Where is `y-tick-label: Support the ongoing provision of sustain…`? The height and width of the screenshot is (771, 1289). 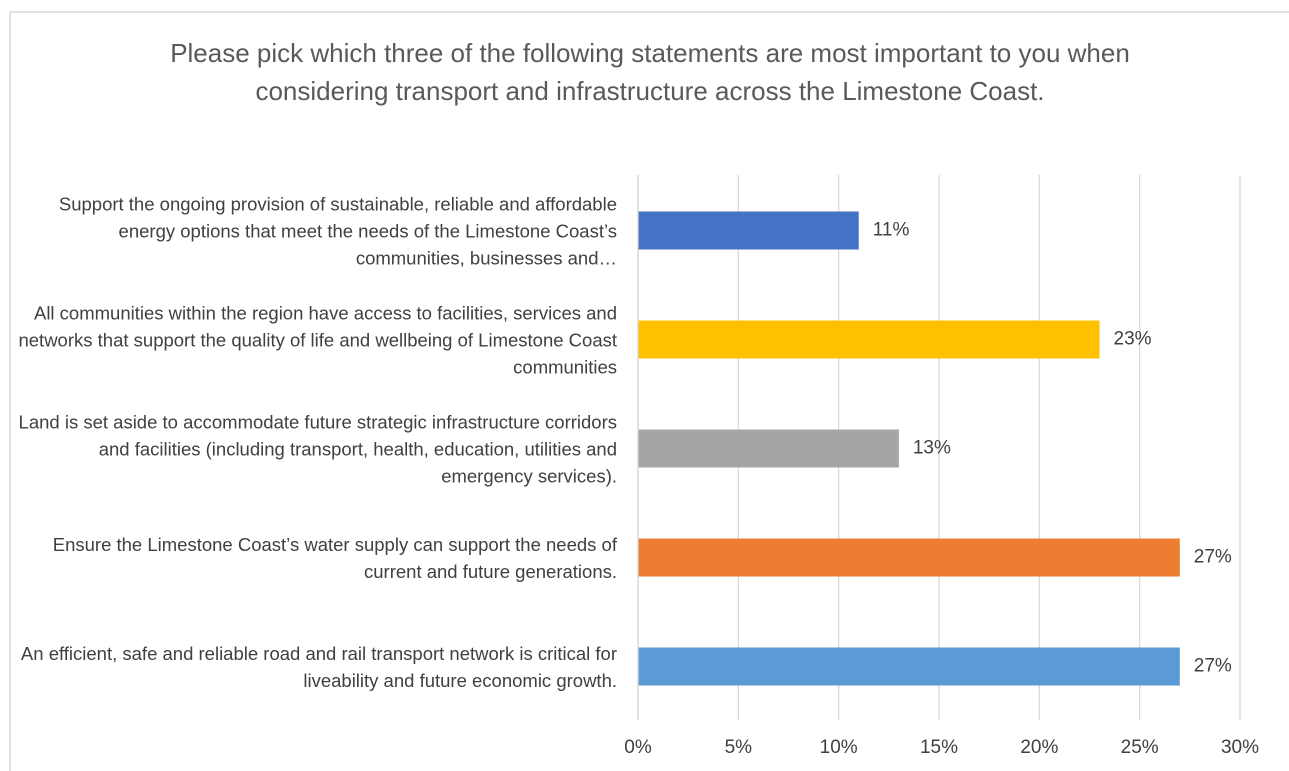
y-tick-label: Support the ongoing provision of sustain… is located at coordinates (337, 230).